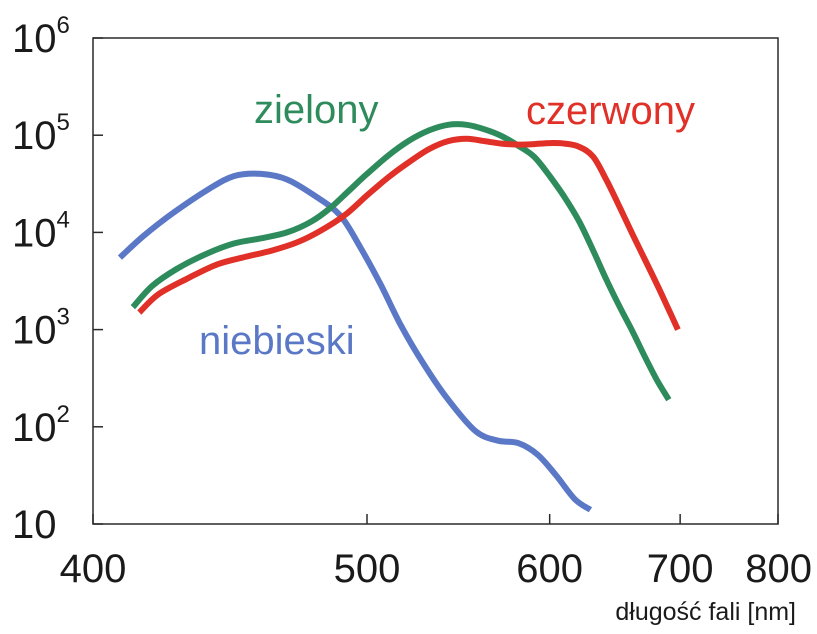 The height and width of the screenshot is (634, 817). I want to click on x-axis-label: długość fali [nm], so click(705, 612).